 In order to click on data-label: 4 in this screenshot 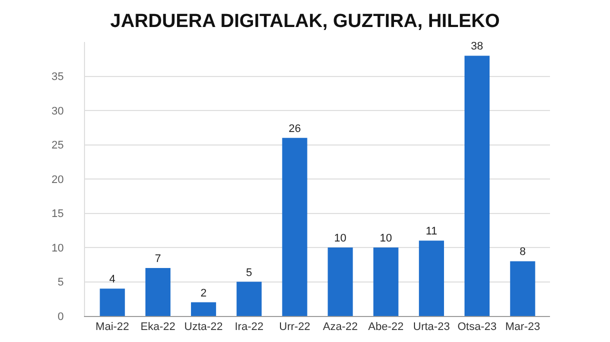, I will do `click(112, 280)`.